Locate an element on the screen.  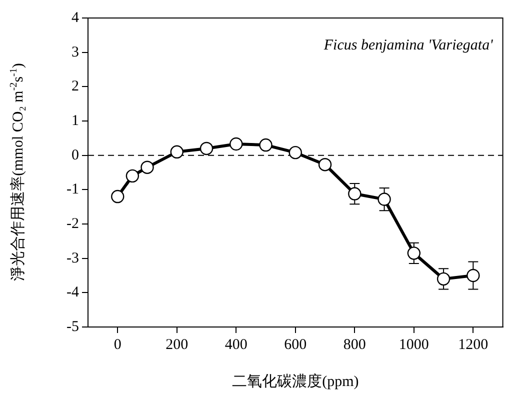
x-tick-label: 800 is located at coordinates (354, 344).